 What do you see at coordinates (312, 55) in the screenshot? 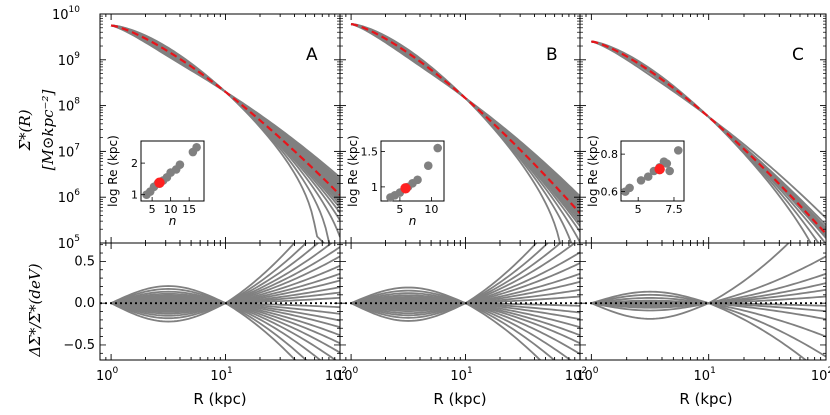
I see `panel-letter-a: A` at bounding box center [312, 55].